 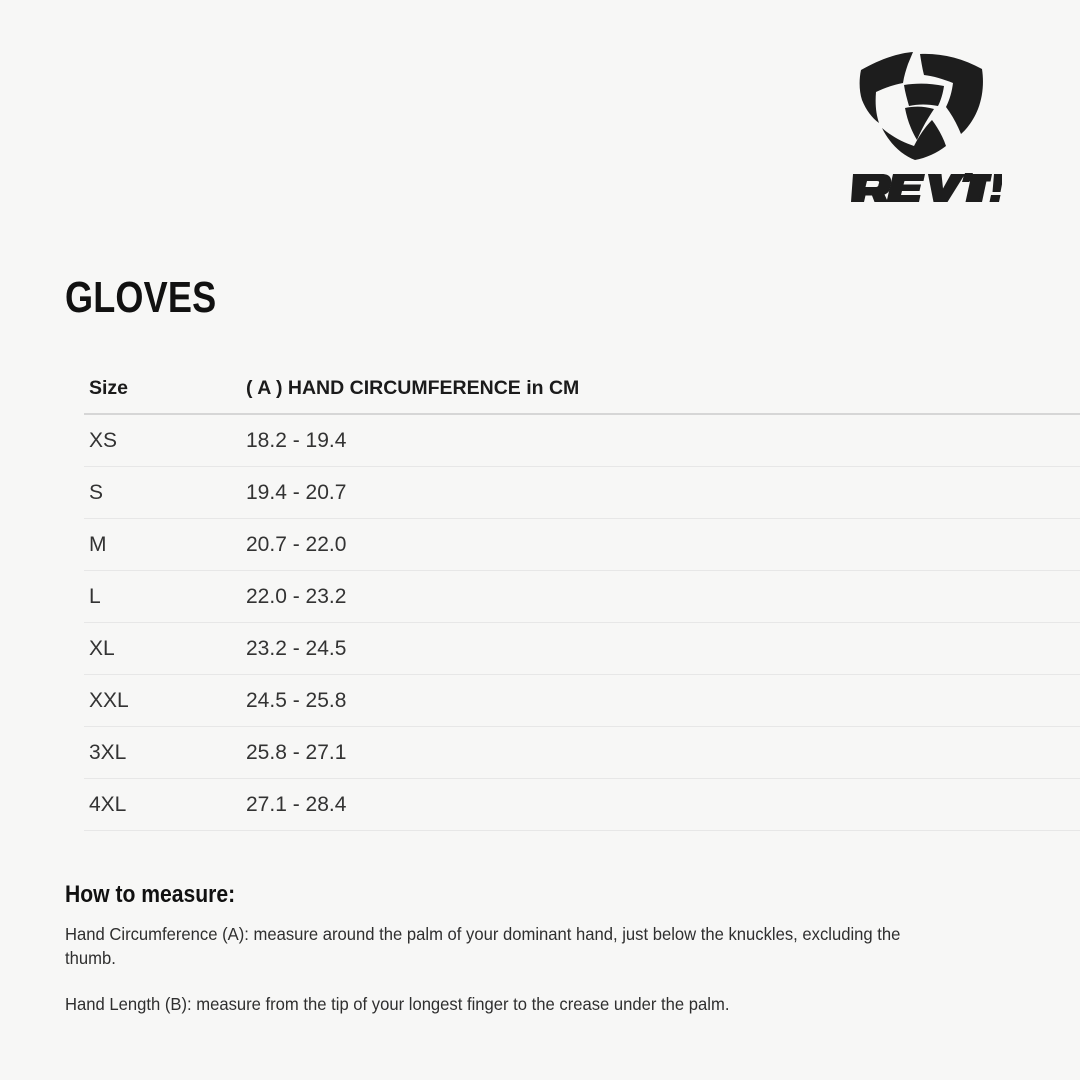 What do you see at coordinates (582, 493) in the screenshot?
I see `table-row: S 19.4 - 20.7 19.4 - 19.9` at bounding box center [582, 493].